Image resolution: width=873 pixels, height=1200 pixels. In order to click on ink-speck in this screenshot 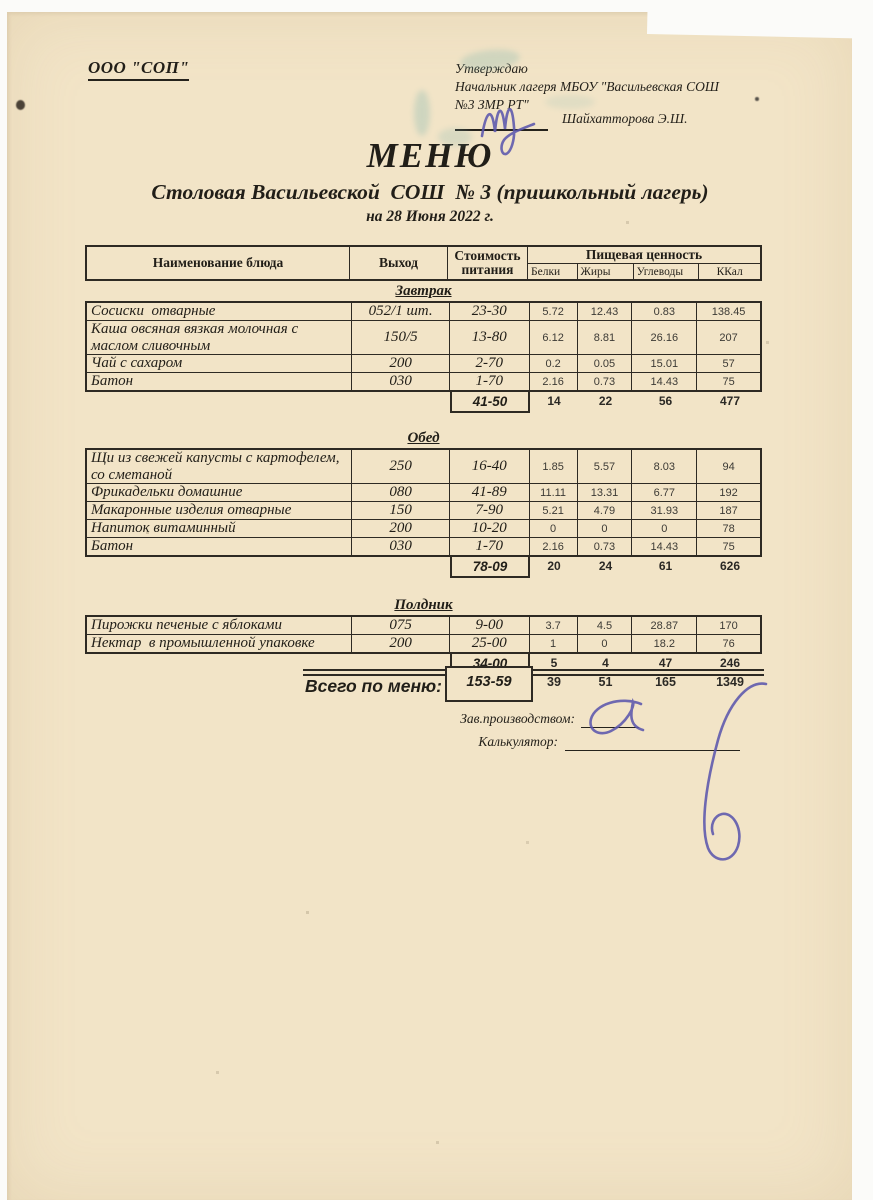, I will do `click(757, 99)`.